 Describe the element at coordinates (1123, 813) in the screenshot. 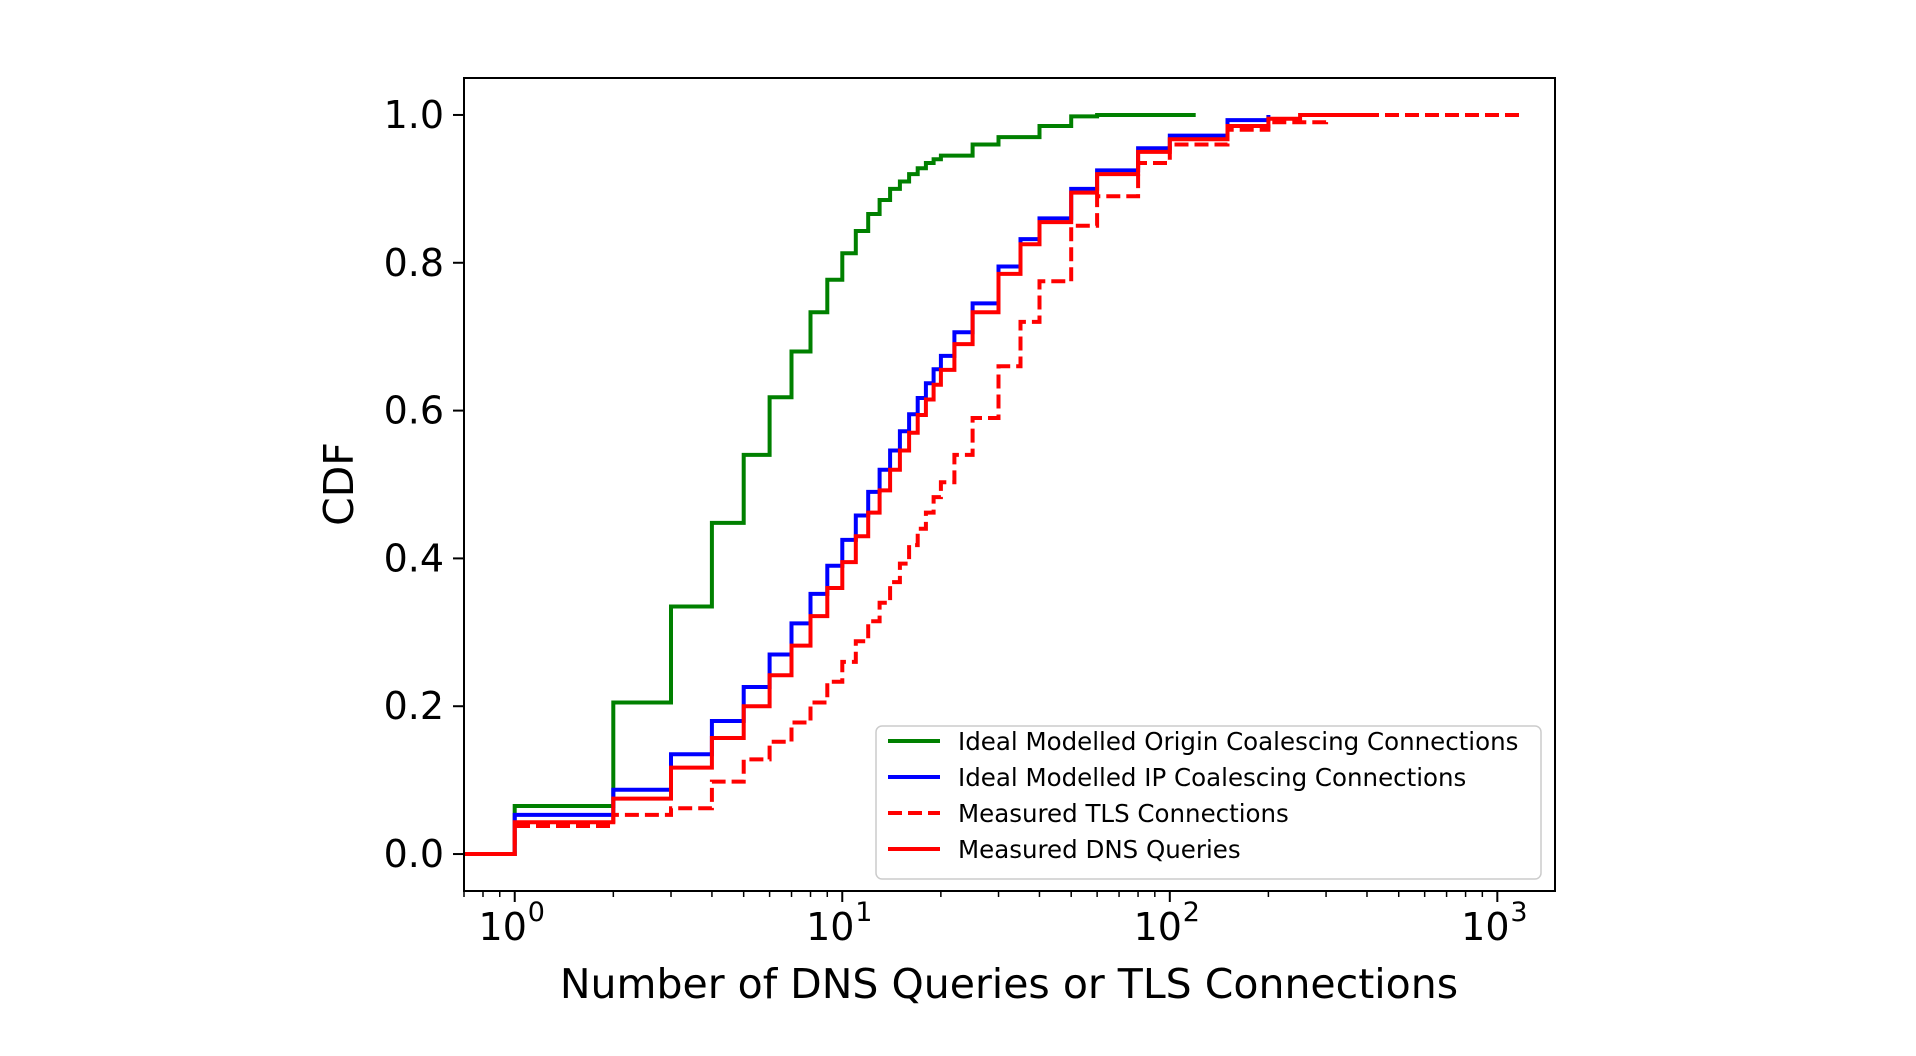

I see `legend-label-3: Measured TLS Connections` at that location.